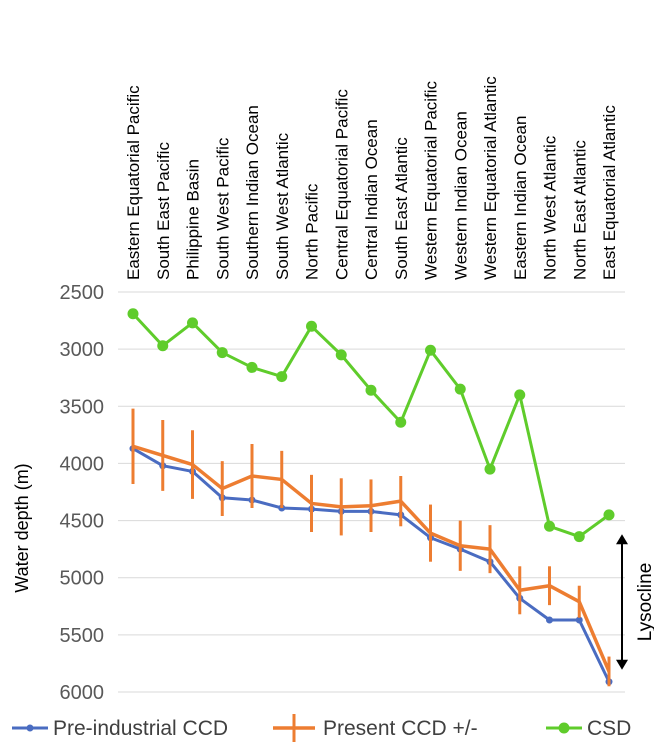  Describe the element at coordinates (82, 407) in the screenshot. I see `y-tick-label: 3500` at that location.